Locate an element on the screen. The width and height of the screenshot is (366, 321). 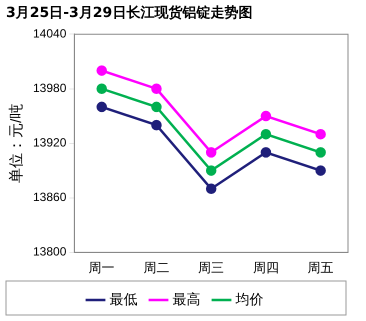
y-tick-label: 13800 is located at coordinates (49, 251).